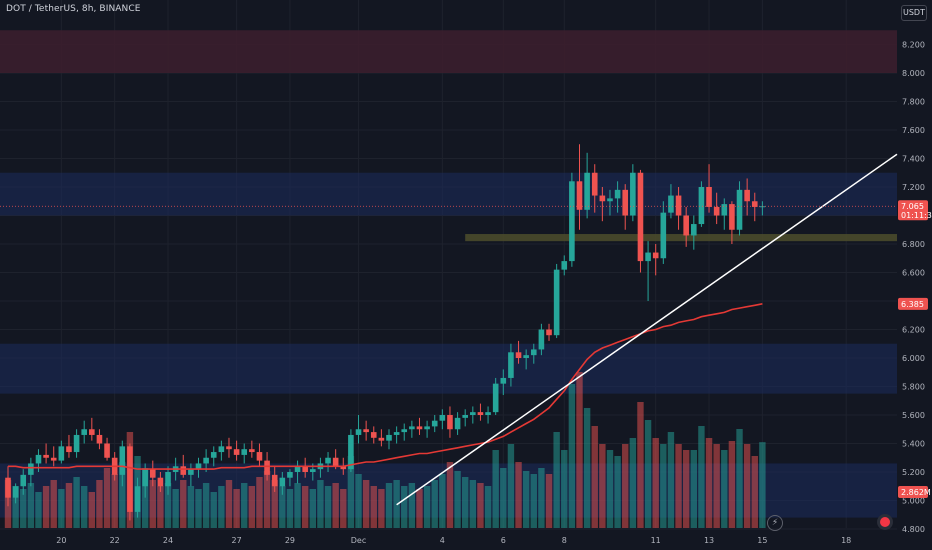 The image size is (932, 550). What do you see at coordinates (914, 13) in the screenshot?
I see `currency-button: USDT` at bounding box center [914, 13].